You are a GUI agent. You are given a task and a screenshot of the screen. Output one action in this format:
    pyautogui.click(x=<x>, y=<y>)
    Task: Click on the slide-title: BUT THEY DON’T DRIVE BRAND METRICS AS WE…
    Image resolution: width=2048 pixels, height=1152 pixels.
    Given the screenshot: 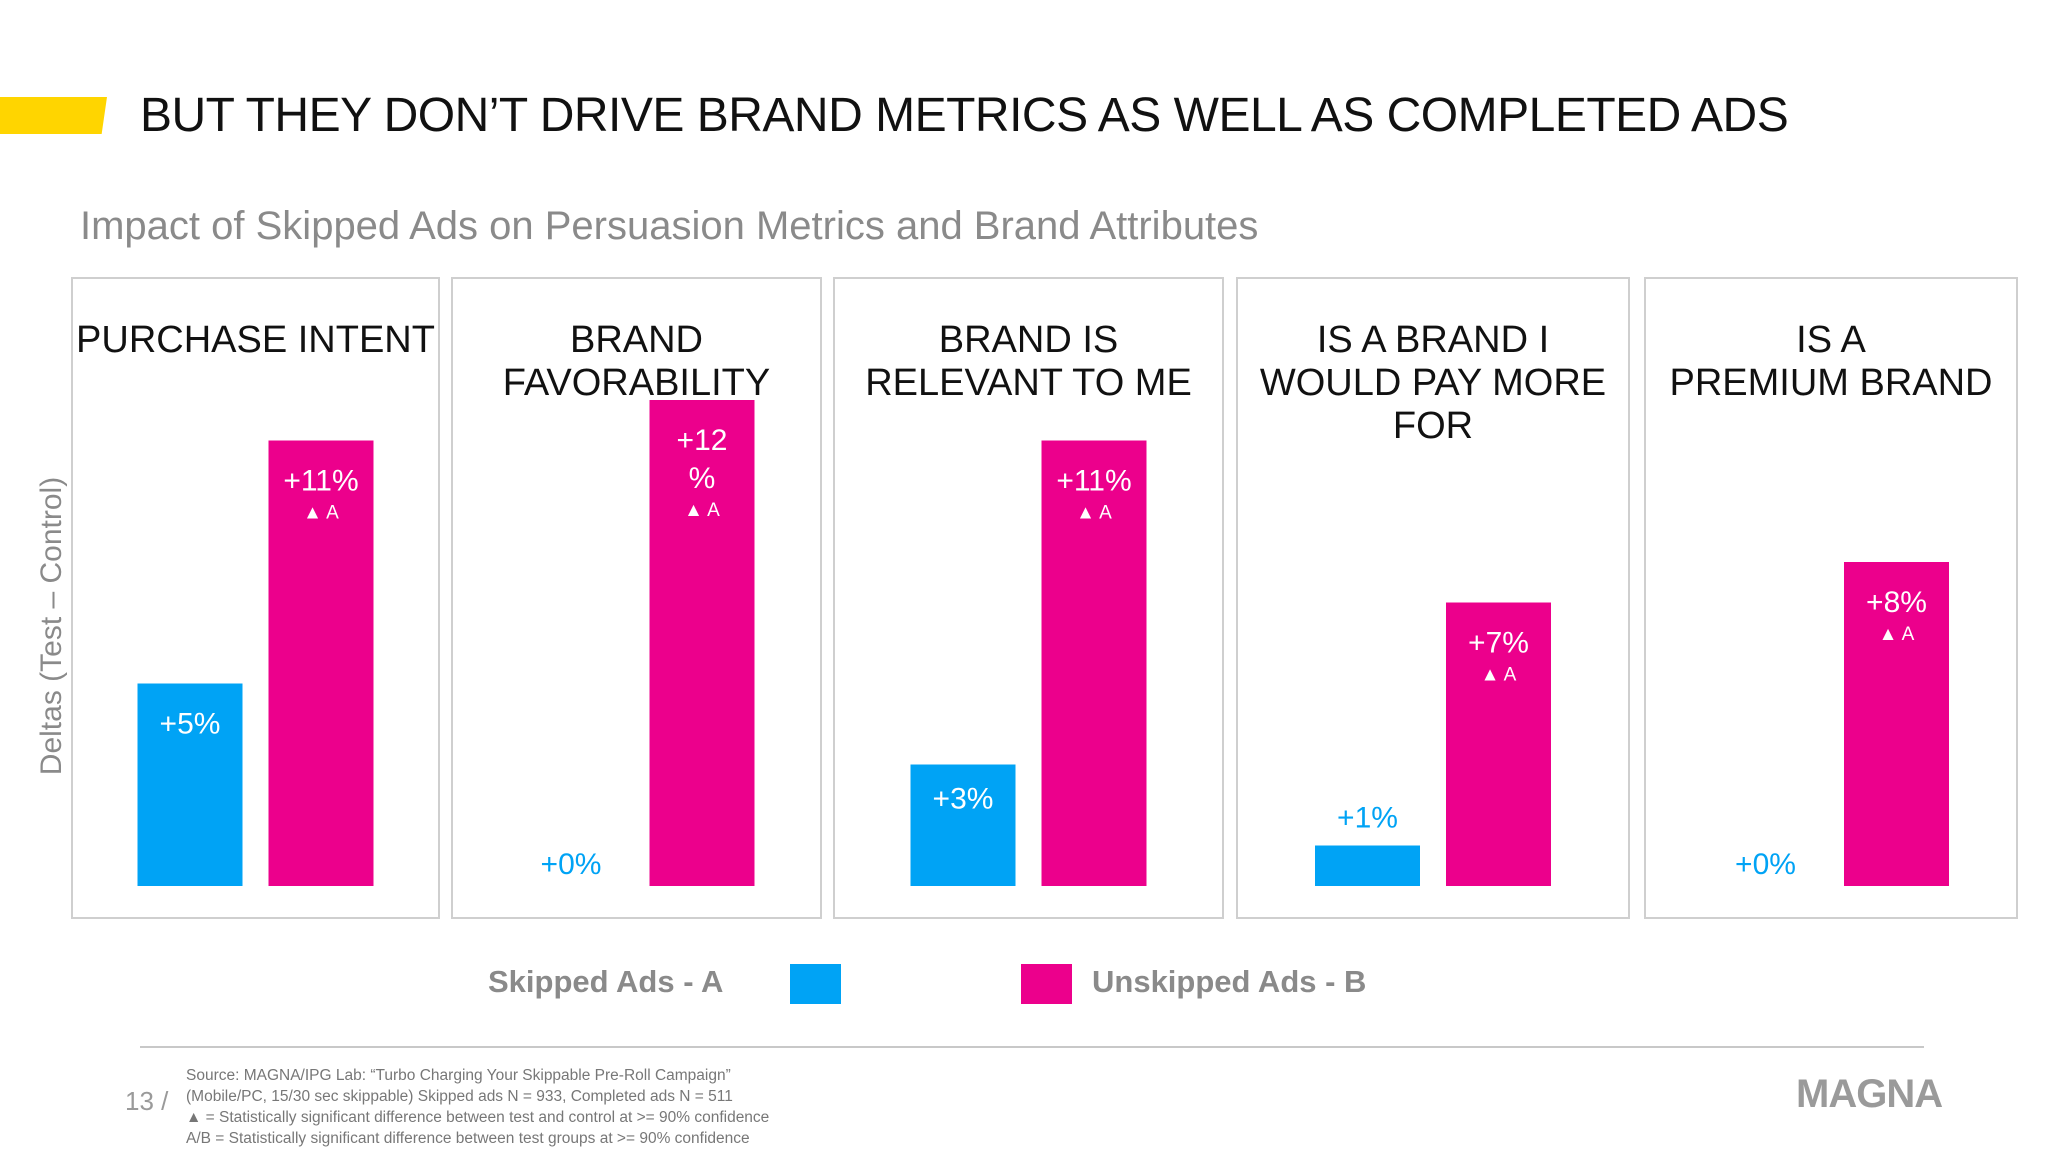 What is the action you would take?
    pyautogui.click(x=964, y=115)
    